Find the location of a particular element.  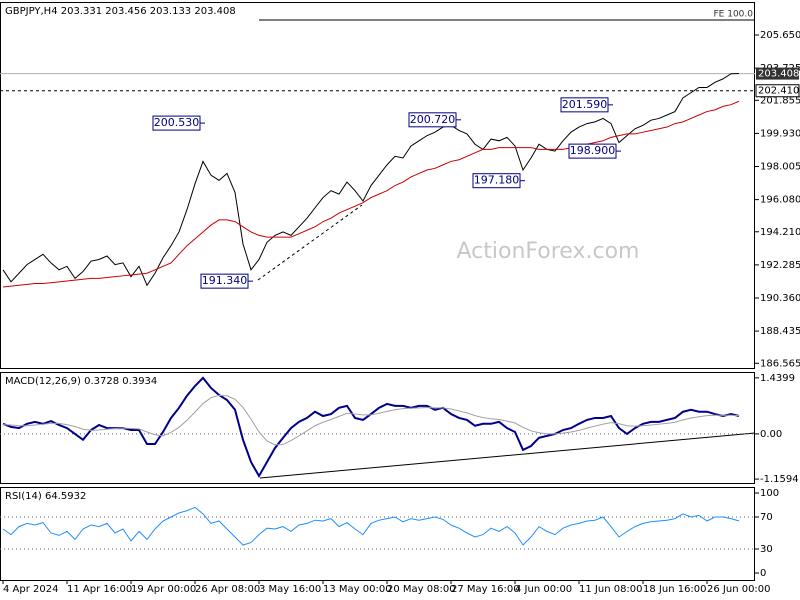

y-tick-label: 188.435 is located at coordinates (780, 331).